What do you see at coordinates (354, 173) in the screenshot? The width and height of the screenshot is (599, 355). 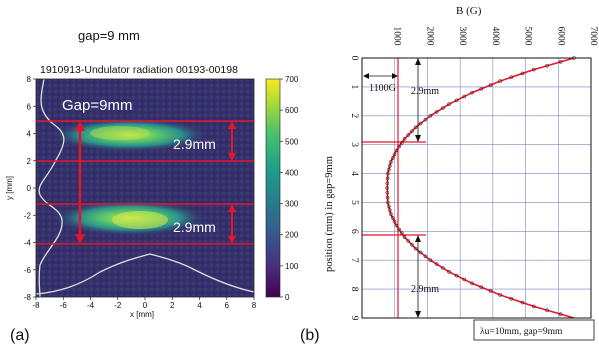 I see `b-y-tick-label: 4` at bounding box center [354, 173].